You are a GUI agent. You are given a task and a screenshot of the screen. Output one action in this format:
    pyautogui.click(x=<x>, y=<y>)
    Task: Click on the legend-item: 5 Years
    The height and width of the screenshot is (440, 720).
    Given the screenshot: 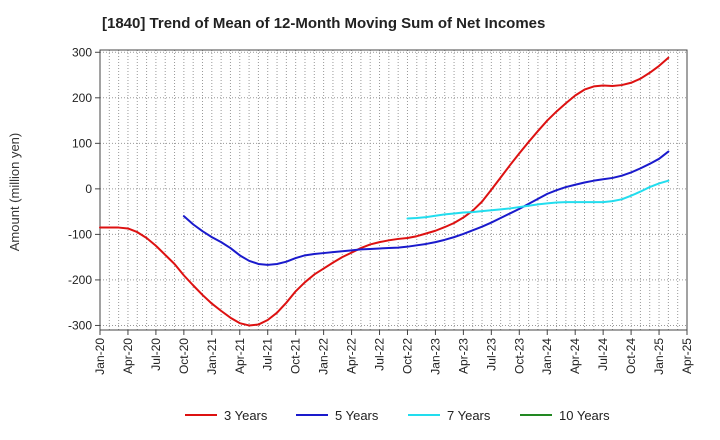 What is the action you would take?
    pyautogui.click(x=337, y=415)
    